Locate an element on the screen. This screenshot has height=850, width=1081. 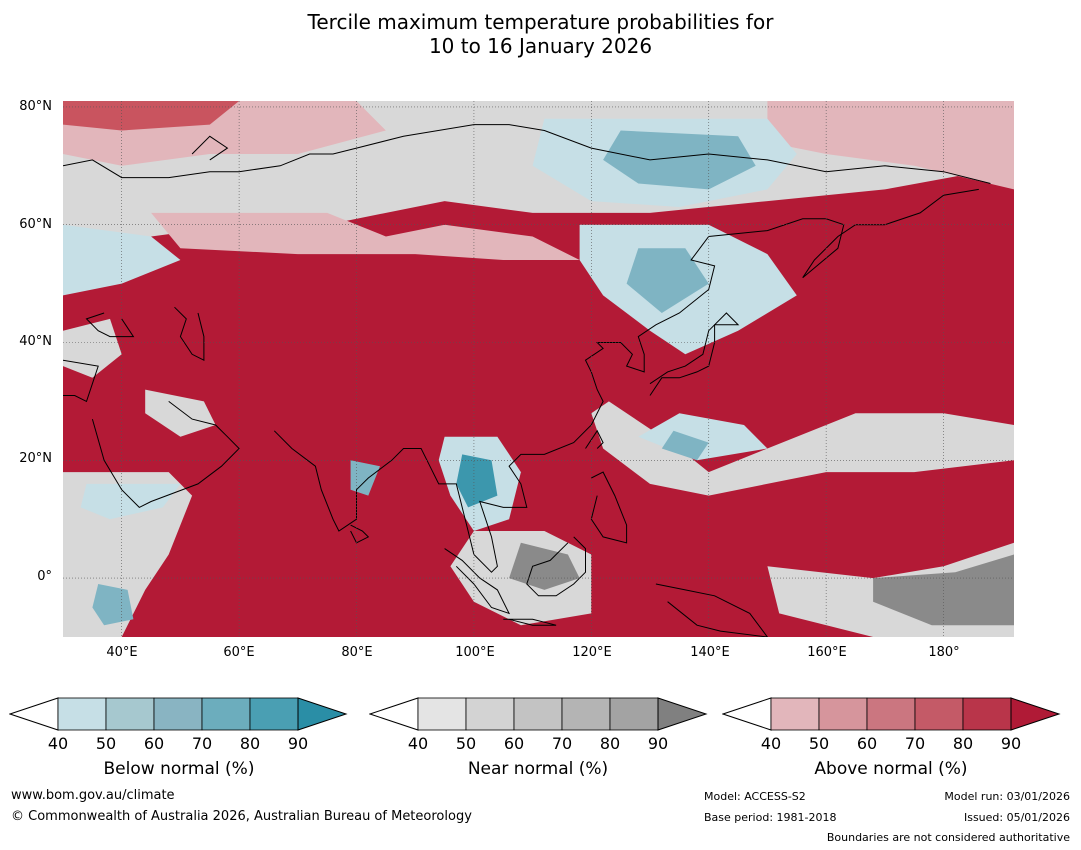
below-normal-colorbar is located at coordinates (178, 714).